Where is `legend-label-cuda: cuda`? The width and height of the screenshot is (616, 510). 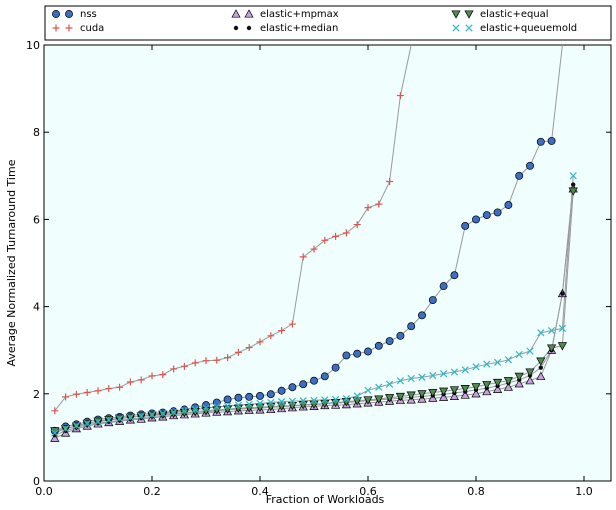
legend-label-cuda: cuda is located at coordinates (92, 28).